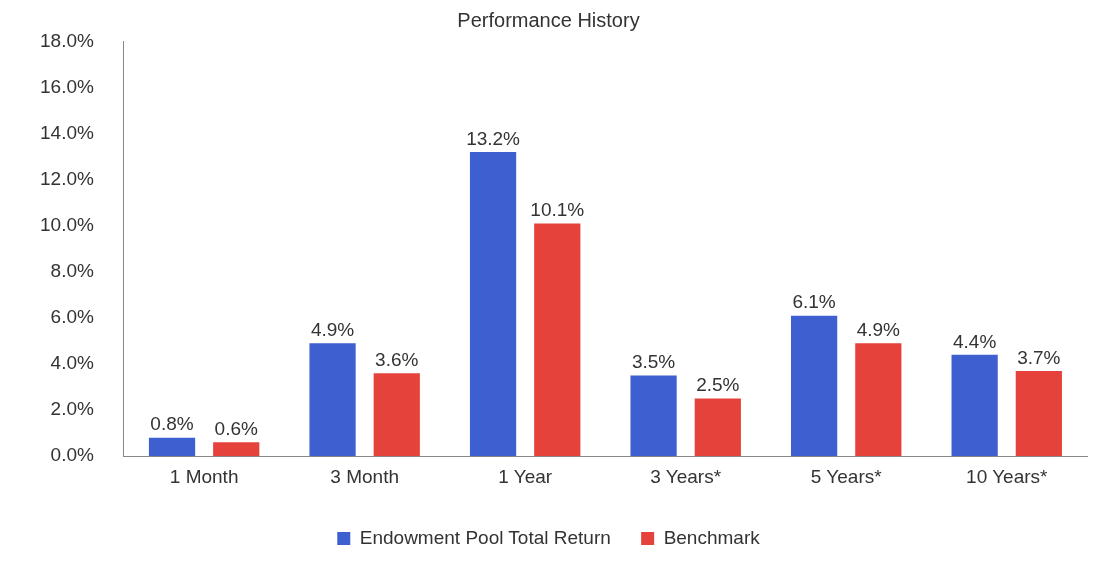  What do you see at coordinates (846, 476) in the screenshot?
I see `x-tick-label: 5 Years*` at bounding box center [846, 476].